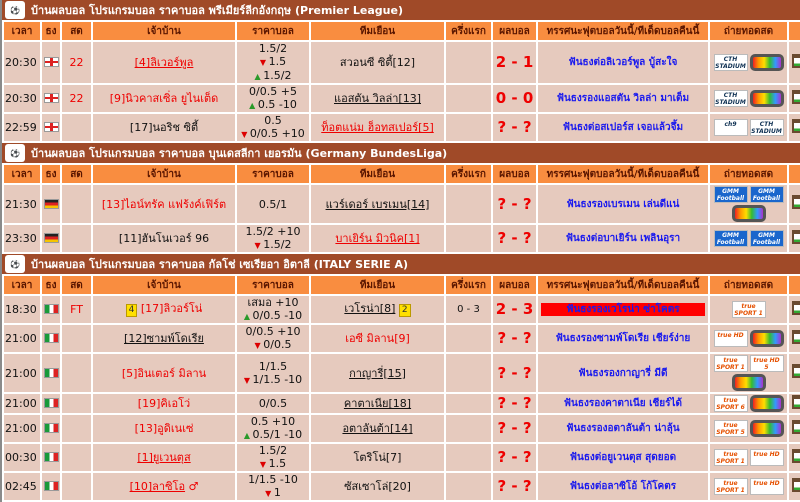 The width and height of the screenshot is (800, 502). Describe the element at coordinates (273, 204) in the screenshot. I see `odds-value: 0.5/1` at that location.